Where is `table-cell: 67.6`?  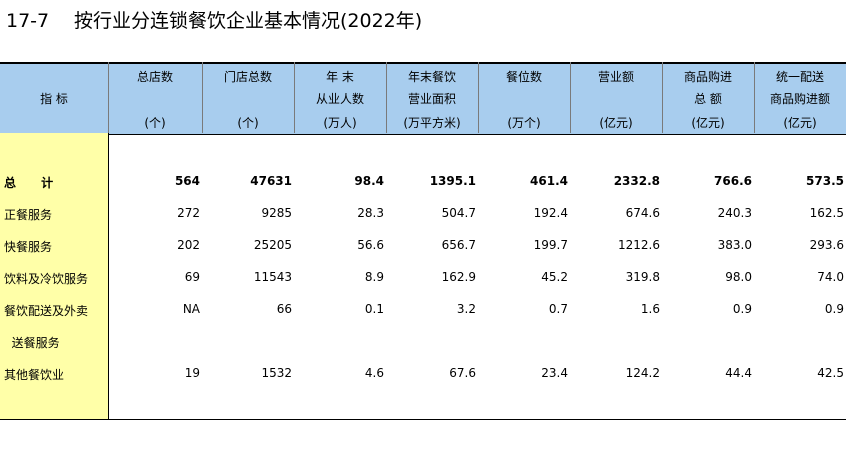
table-cell: 67.6 is located at coordinates (462, 373).